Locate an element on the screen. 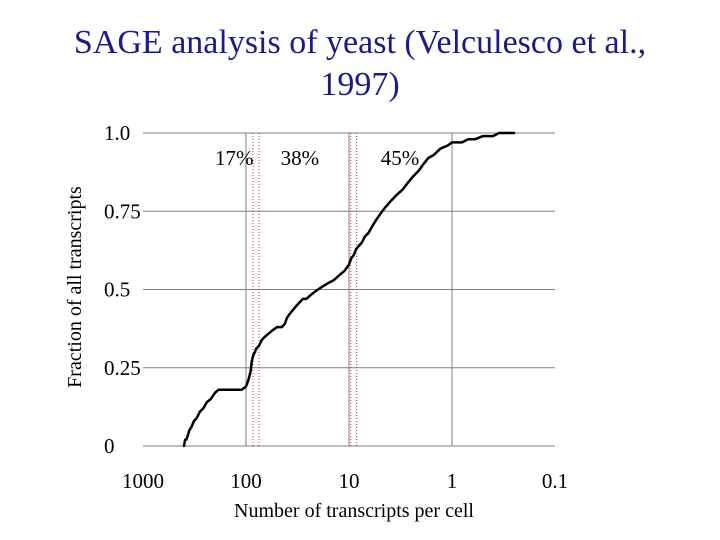  y-tick-label: 0.75 is located at coordinates (122, 211).